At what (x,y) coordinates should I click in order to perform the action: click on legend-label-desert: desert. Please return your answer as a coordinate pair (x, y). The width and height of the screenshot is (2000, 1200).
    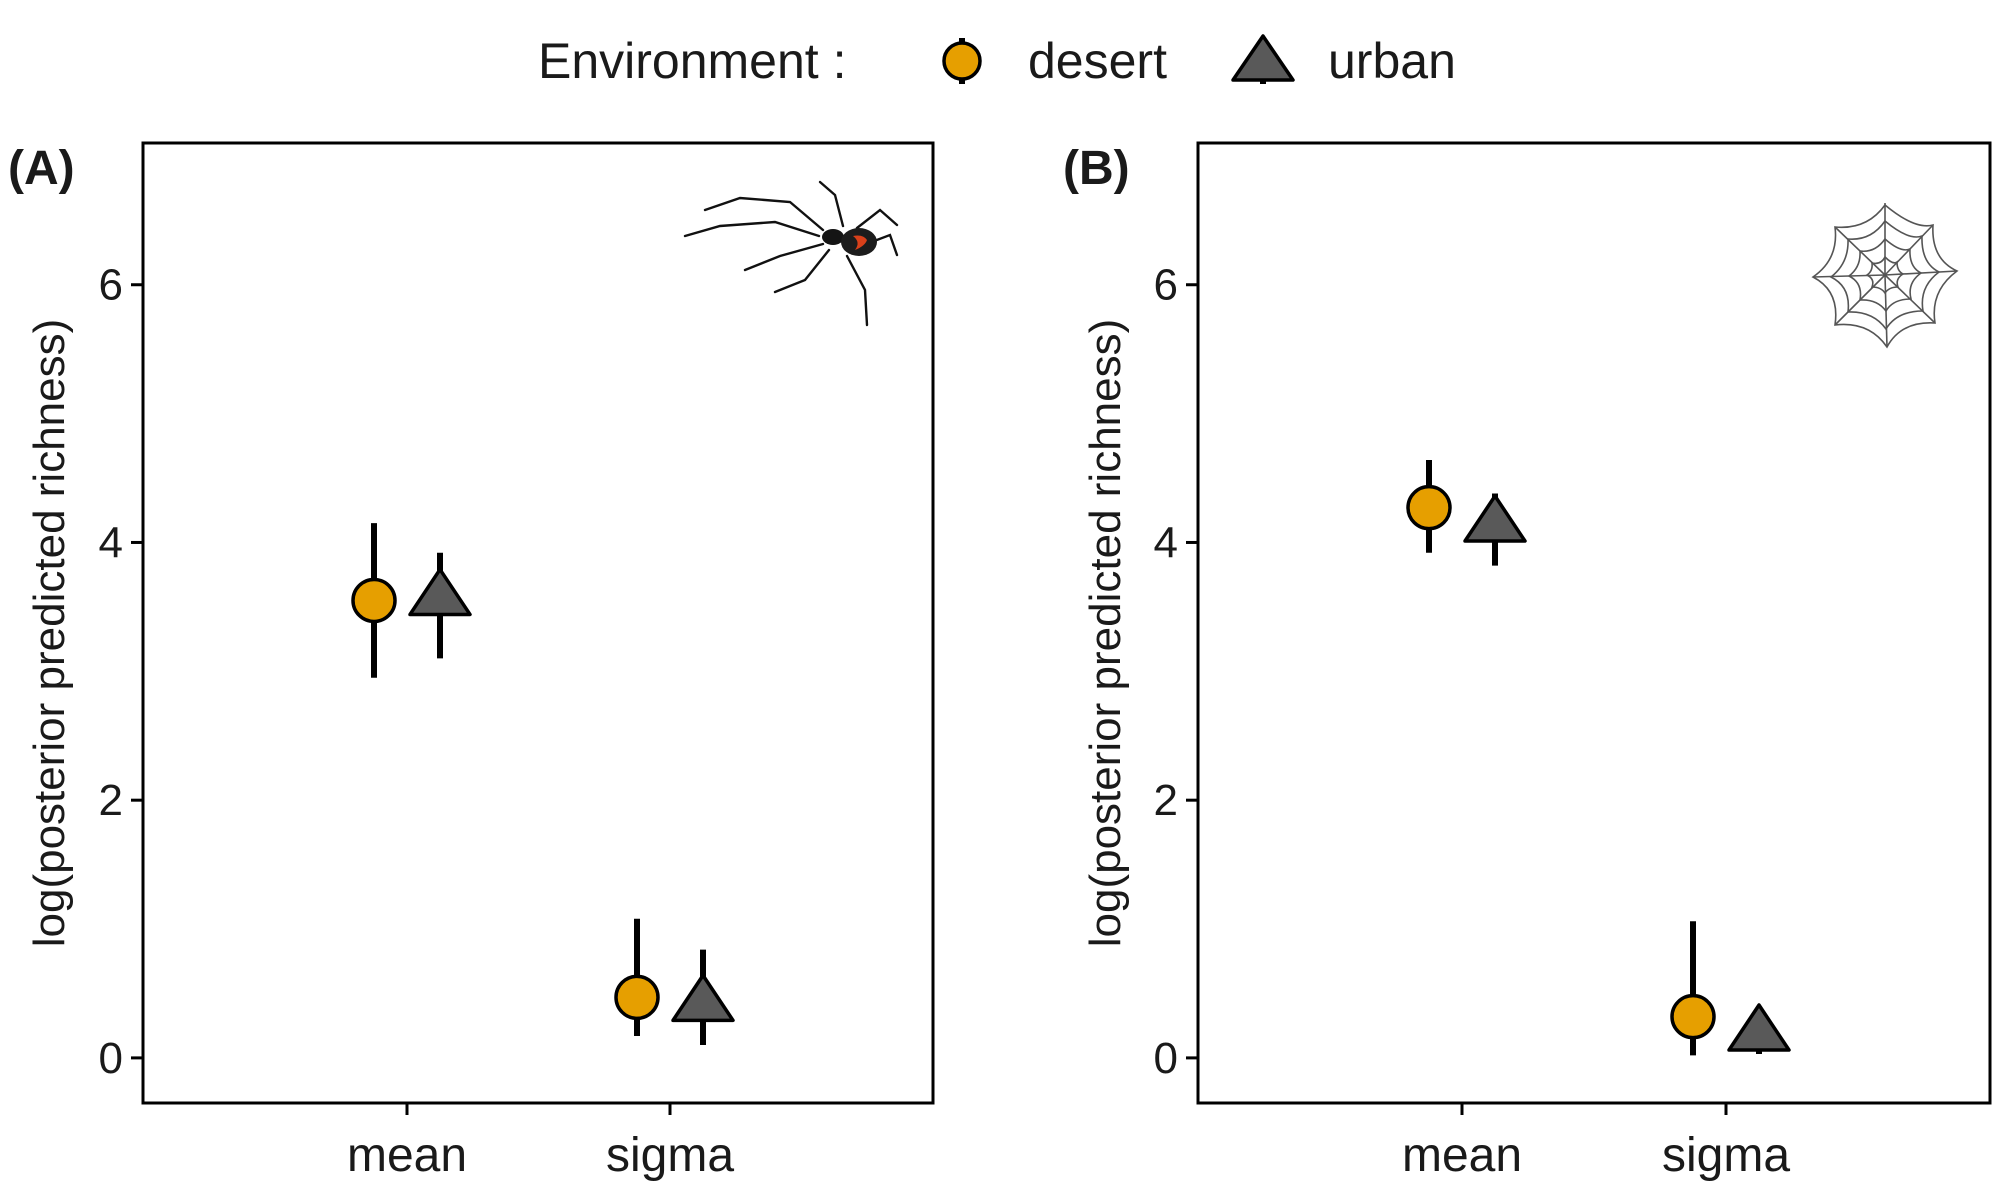
    Looking at the image, I should click on (1097, 61).